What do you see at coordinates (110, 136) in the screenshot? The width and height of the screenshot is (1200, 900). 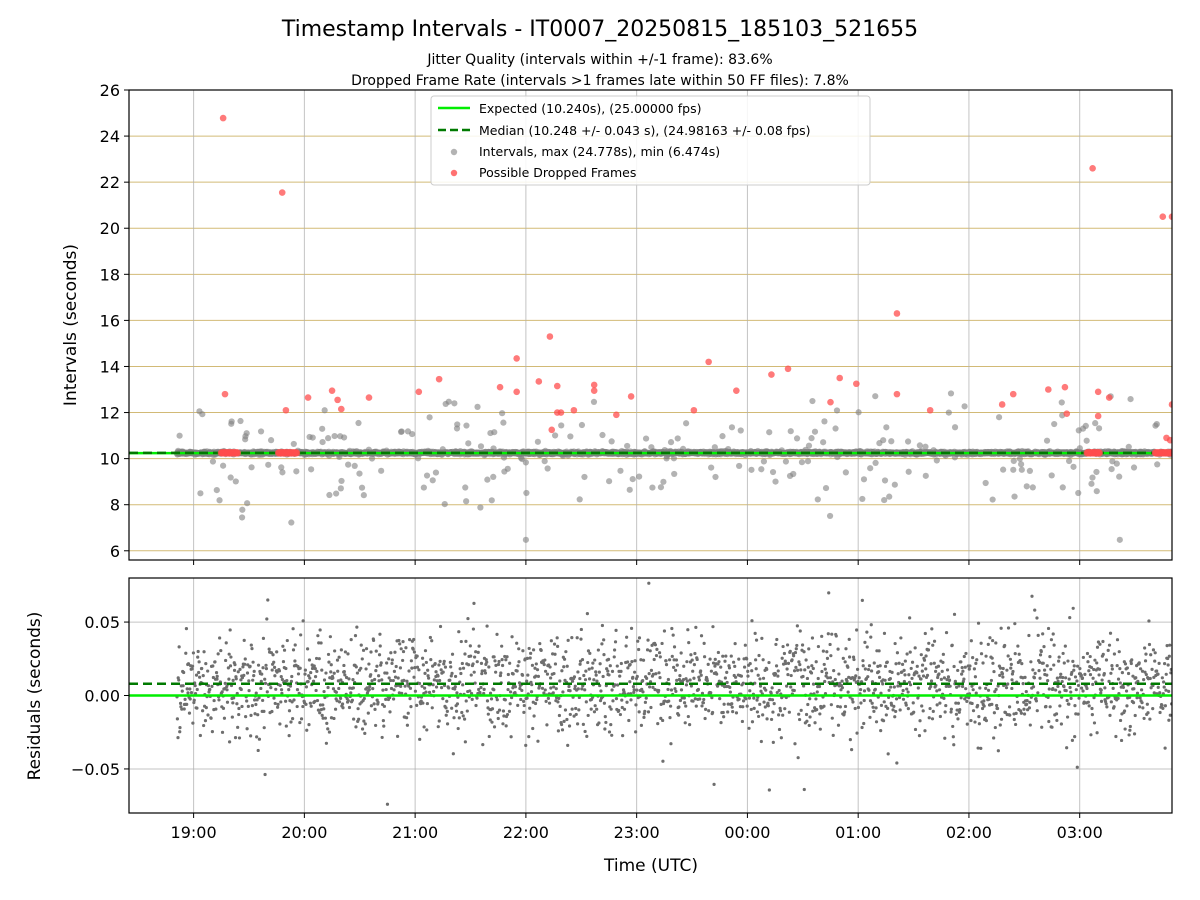 I see `intervals-y-tick-label: 24` at bounding box center [110, 136].